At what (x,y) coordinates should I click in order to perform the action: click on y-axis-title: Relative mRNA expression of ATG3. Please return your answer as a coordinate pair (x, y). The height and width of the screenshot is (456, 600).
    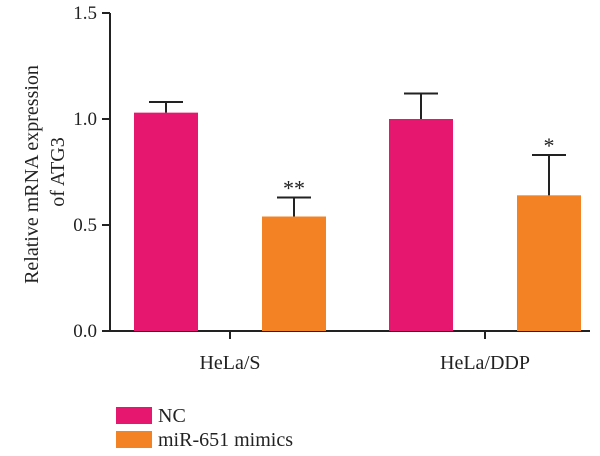
    Looking at the image, I should click on (45, 172).